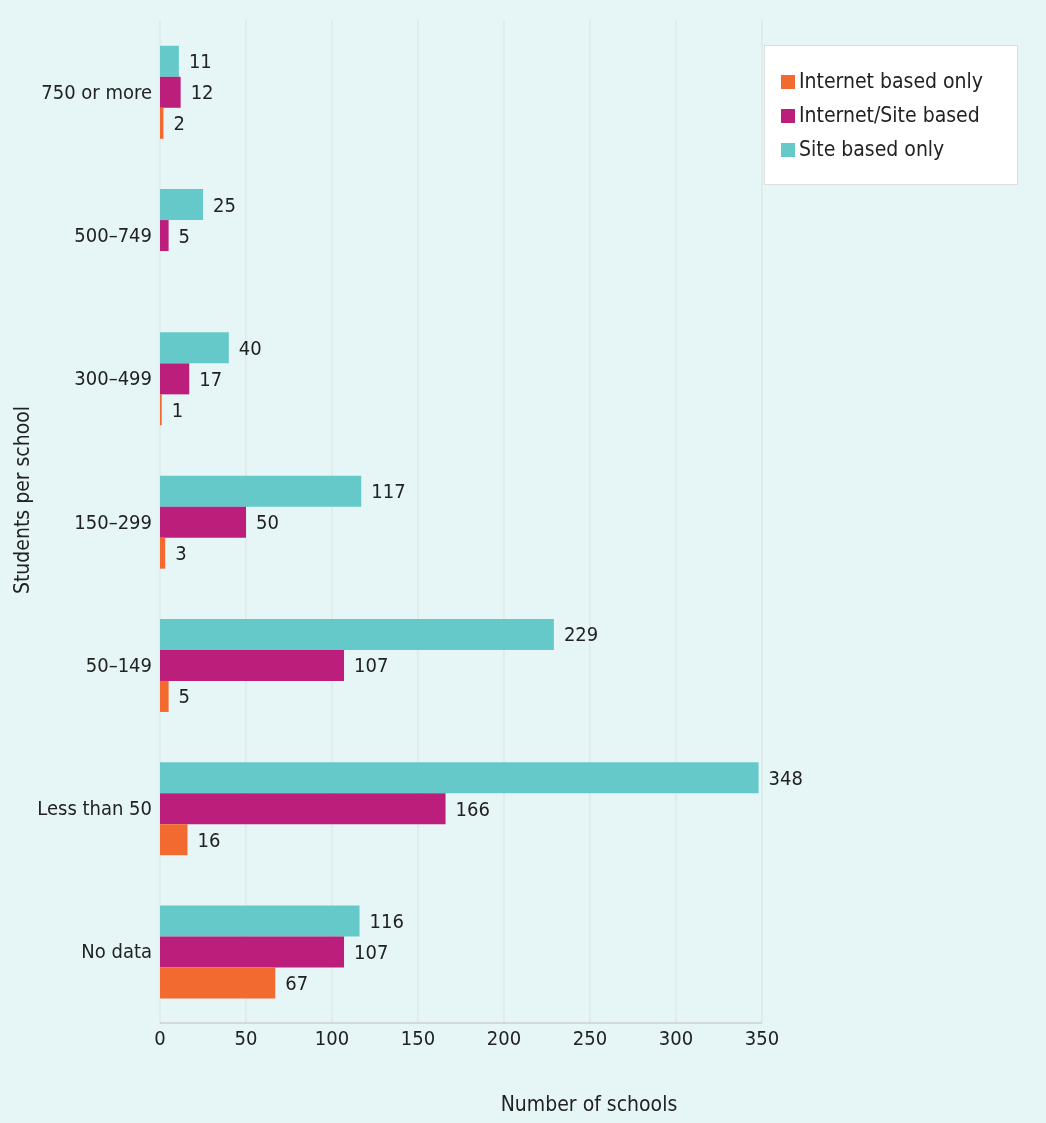 This screenshot has height=1123, width=1046. What do you see at coordinates (113, 235) in the screenshot?
I see `y-tick-label: 500–749` at bounding box center [113, 235].